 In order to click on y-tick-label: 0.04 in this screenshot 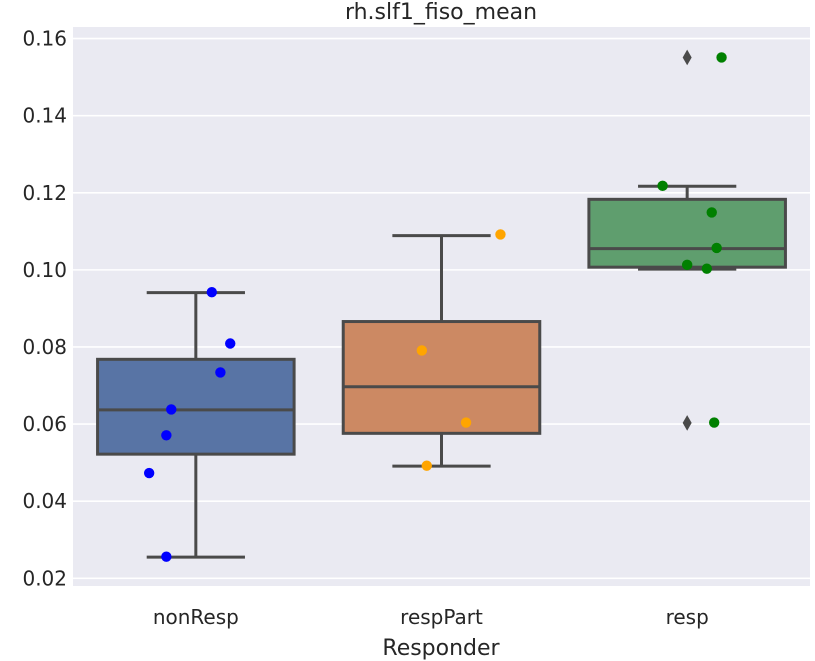, I will do `click(44, 501)`.